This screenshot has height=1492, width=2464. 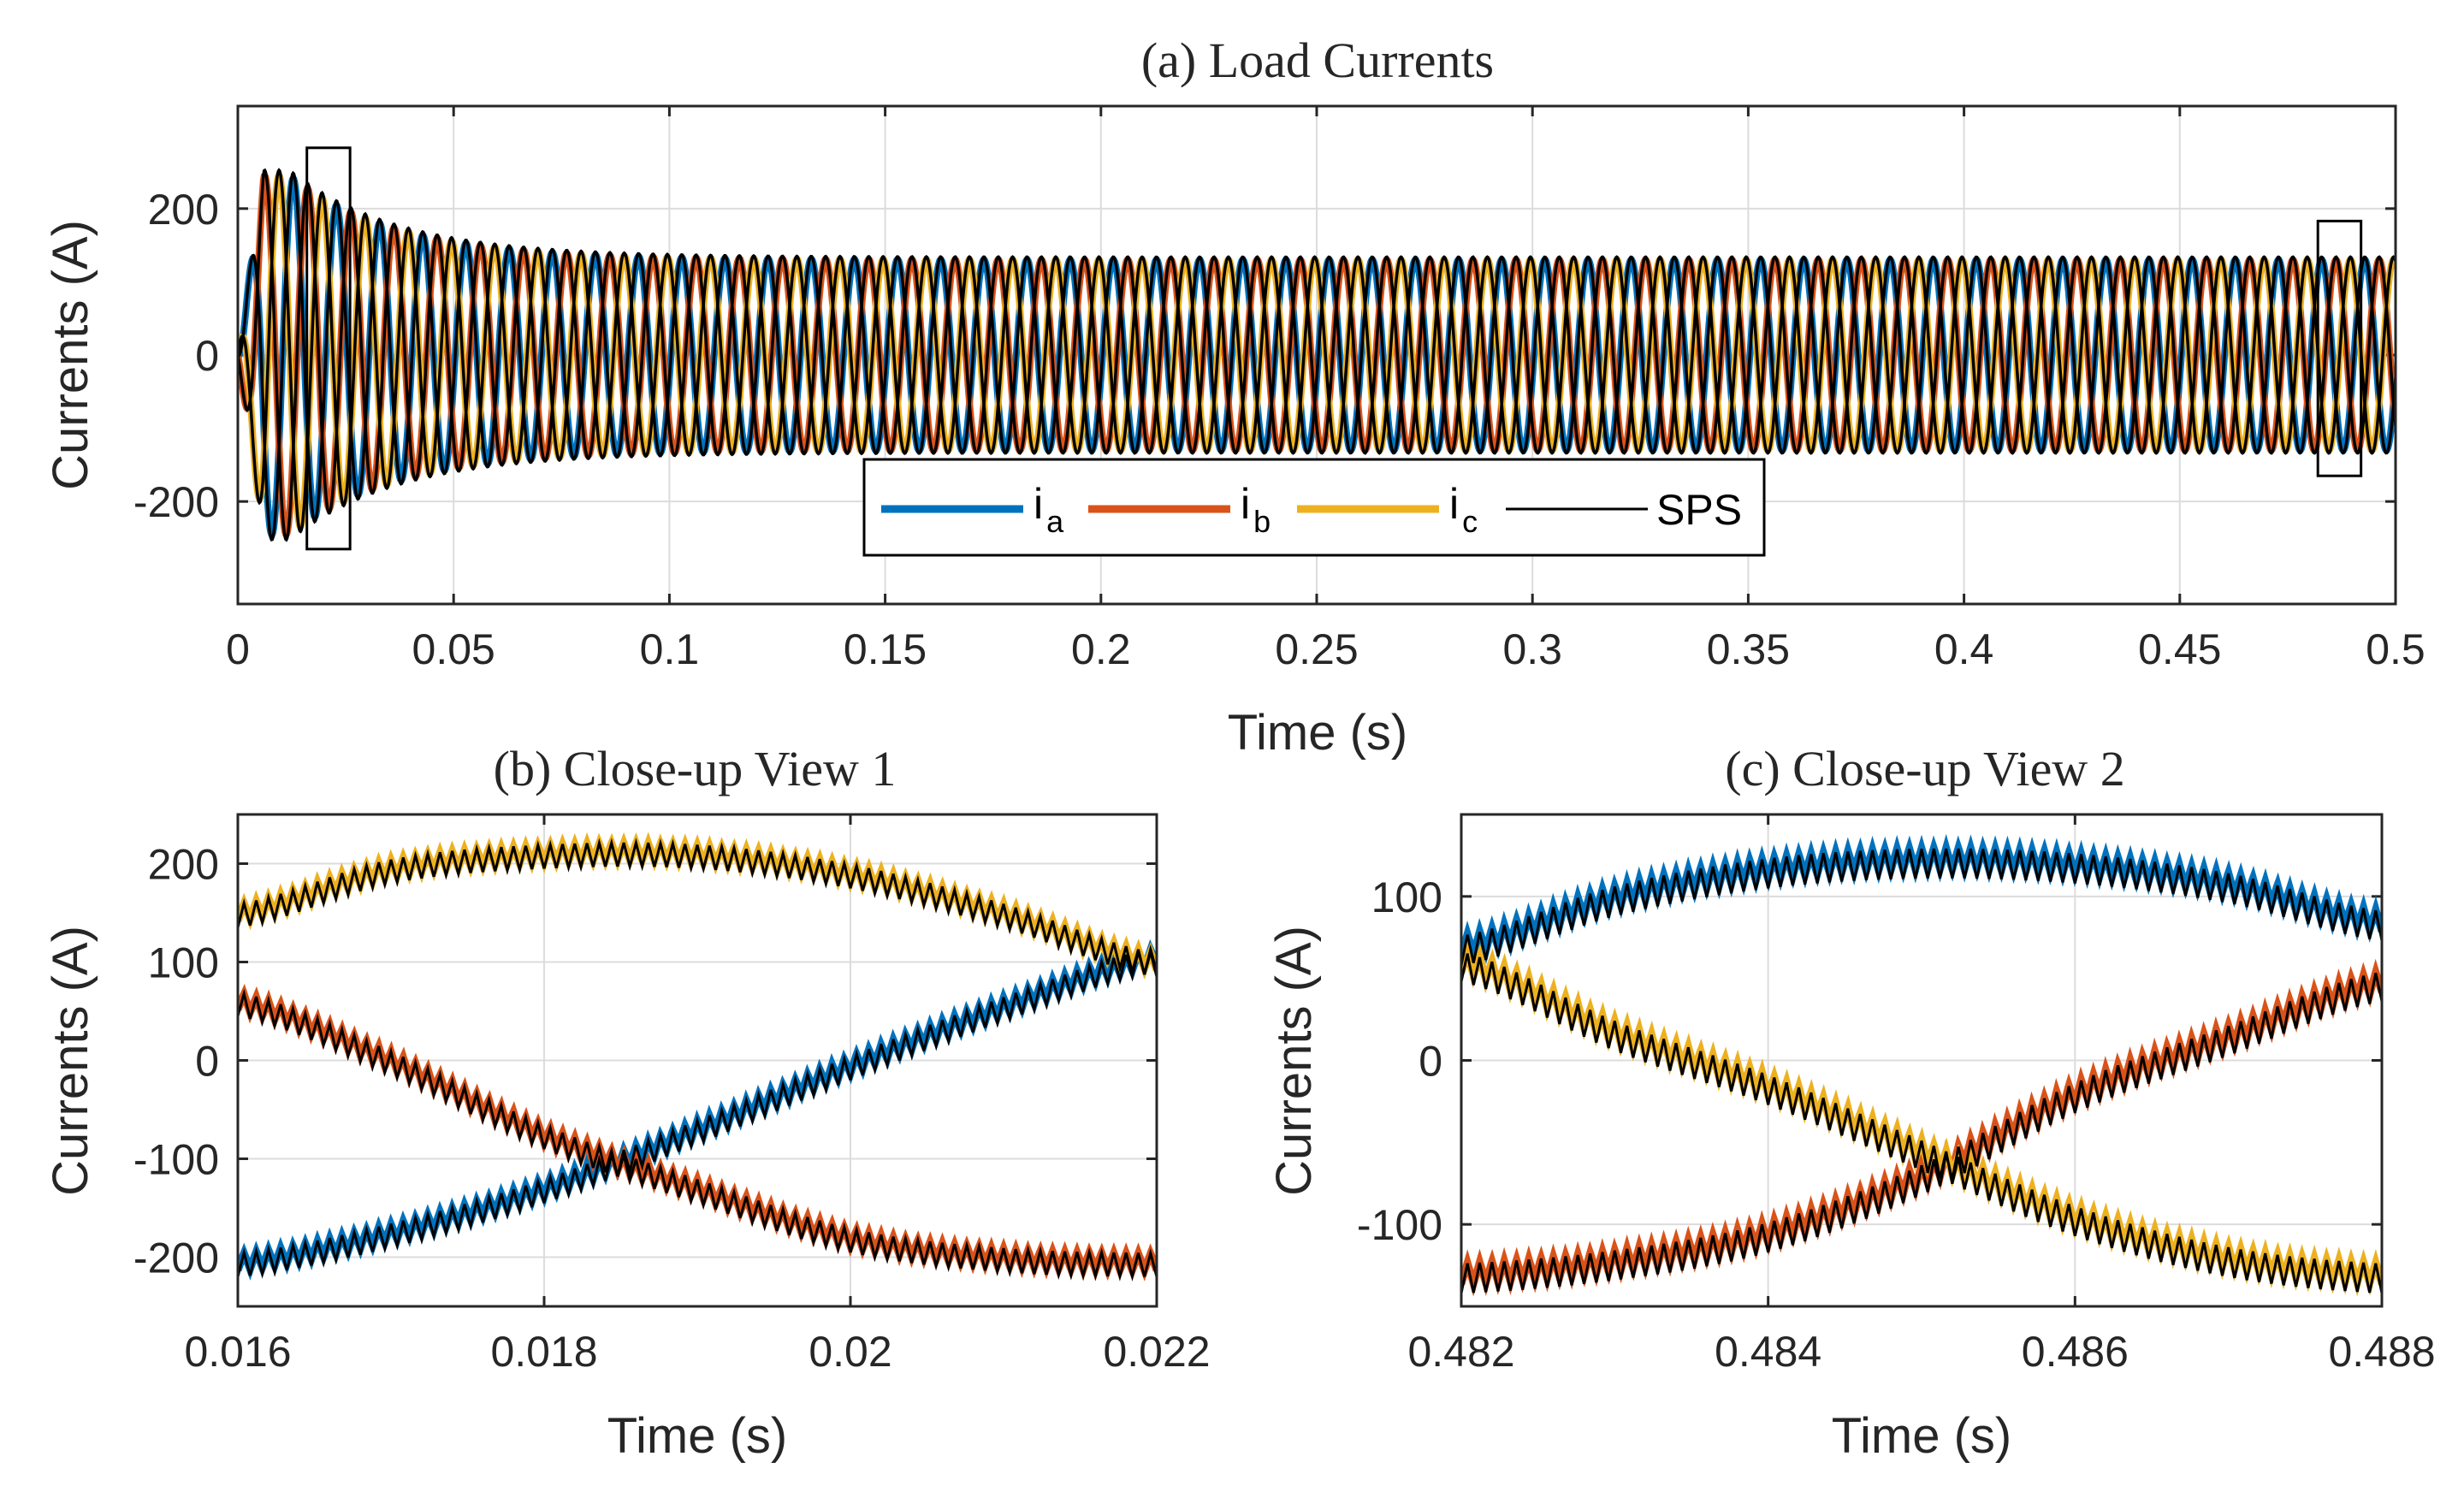 I want to click on panel-b-x-tick-labels: 0.016 0.018 0.02 0.022, so click(x=697, y=1352).